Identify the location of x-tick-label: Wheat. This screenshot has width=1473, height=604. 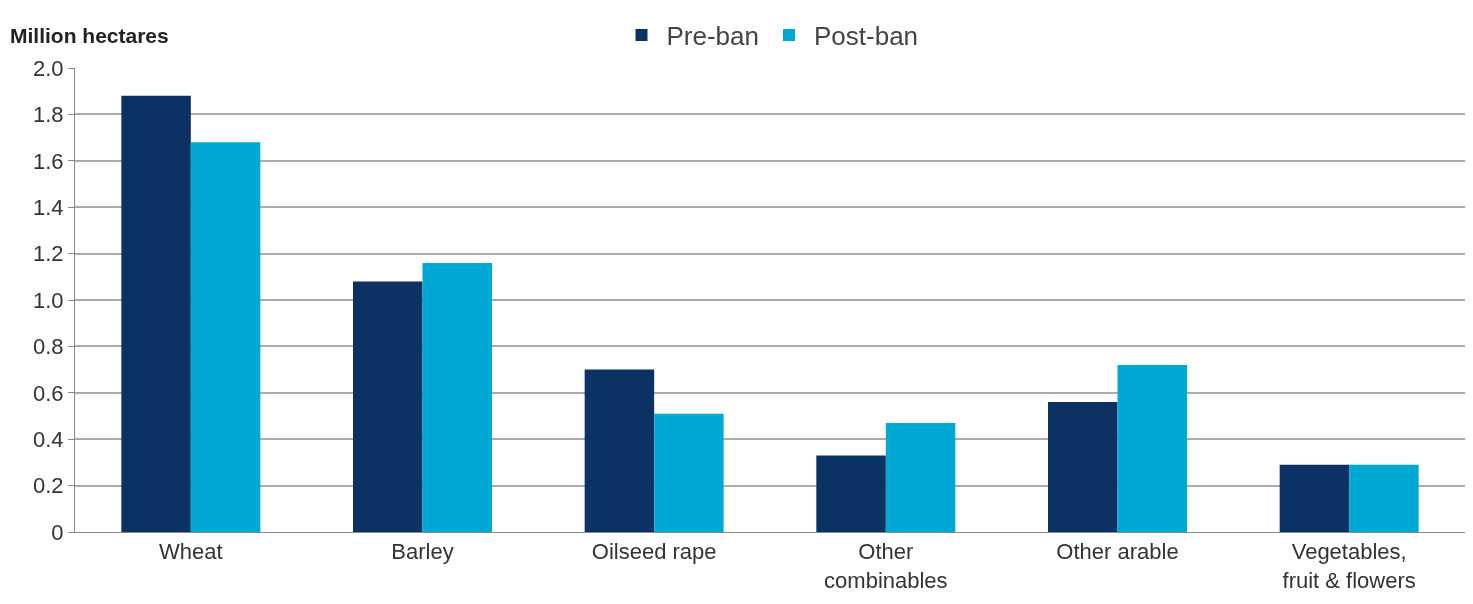
(191, 552).